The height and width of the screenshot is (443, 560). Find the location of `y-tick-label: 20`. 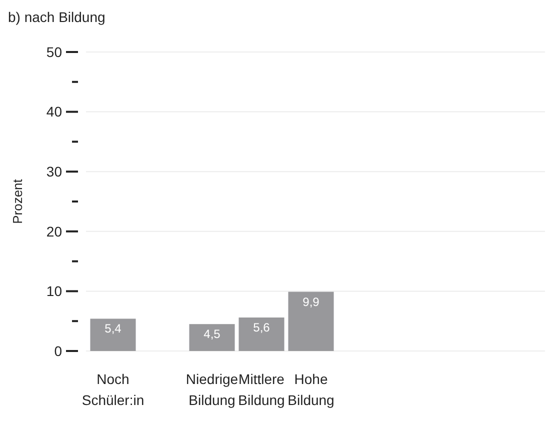

y-tick-label: 20 is located at coordinates (54, 231).